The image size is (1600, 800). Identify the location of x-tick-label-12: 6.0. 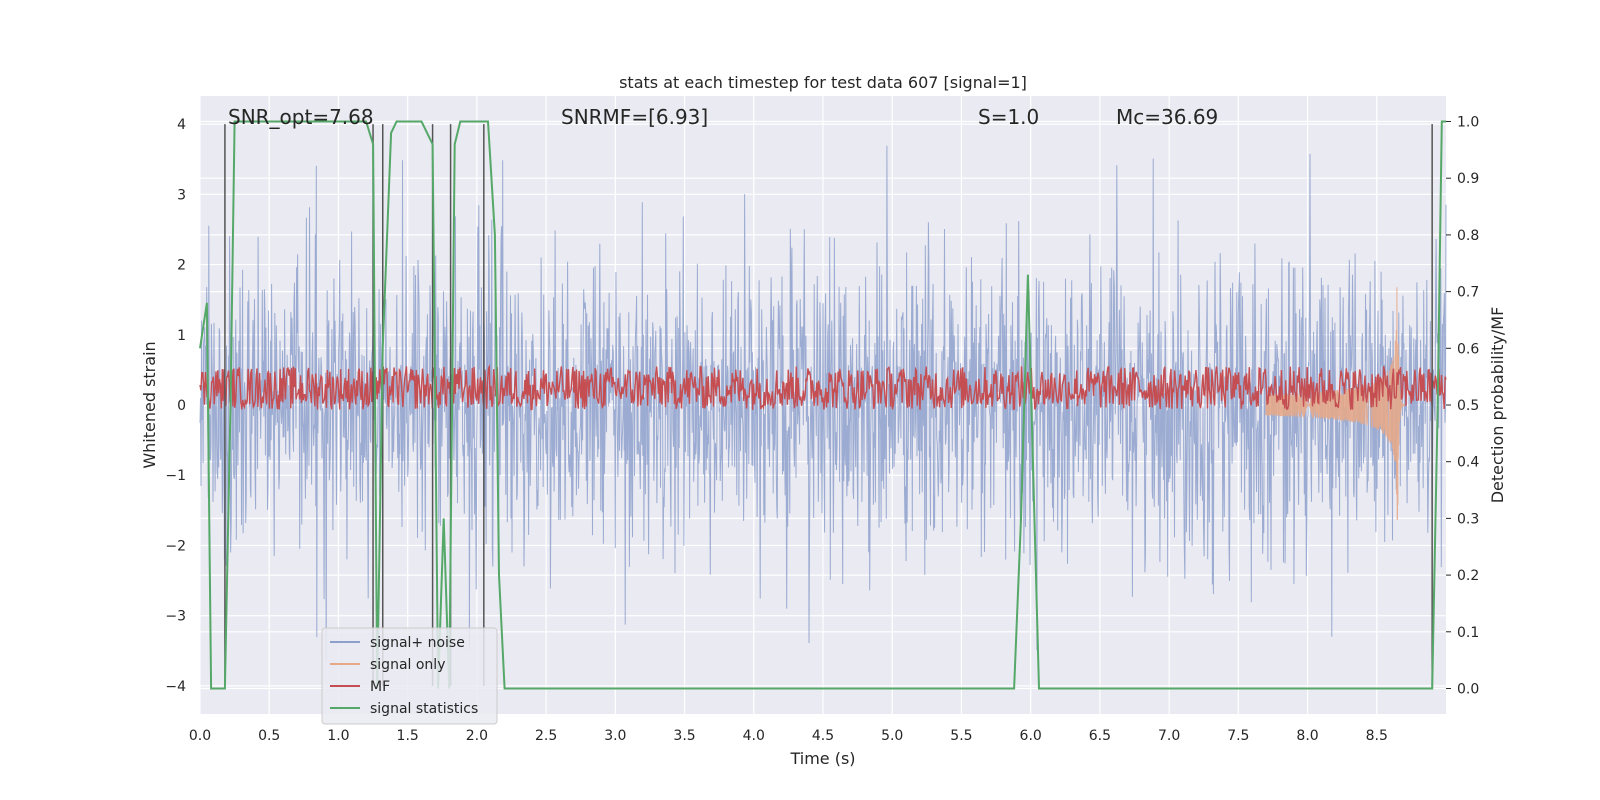
(1031, 736).